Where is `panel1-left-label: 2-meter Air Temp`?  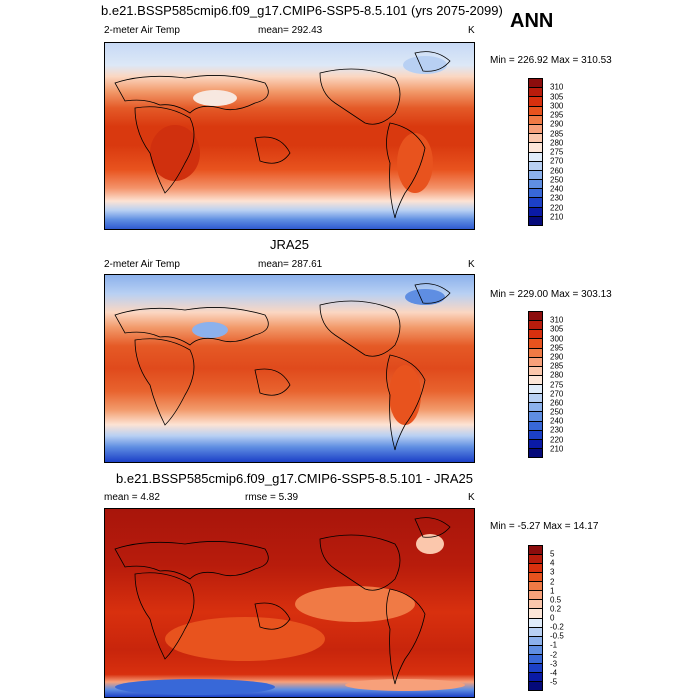 panel1-left-label: 2-meter Air Temp is located at coordinates (142, 30).